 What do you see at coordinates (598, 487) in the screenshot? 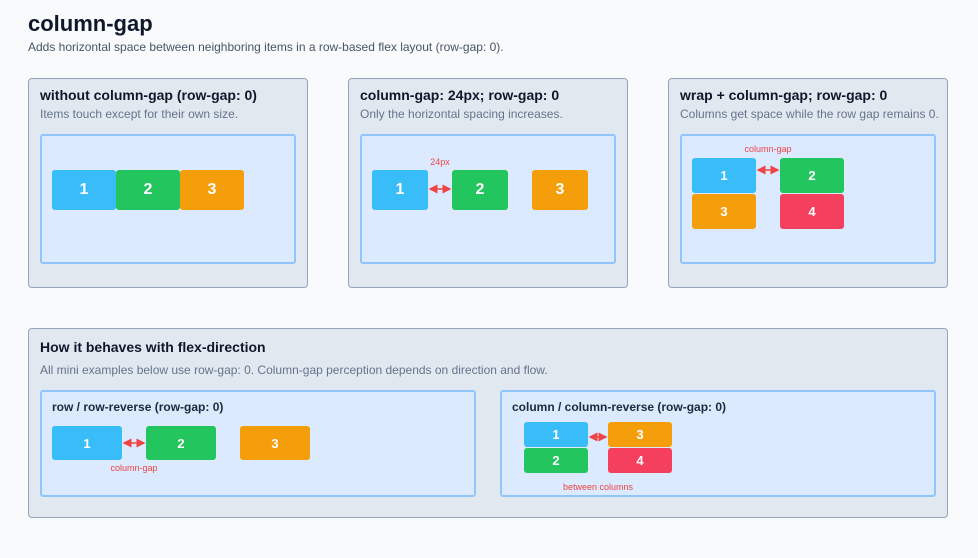
I see `gap-label: between columns` at bounding box center [598, 487].